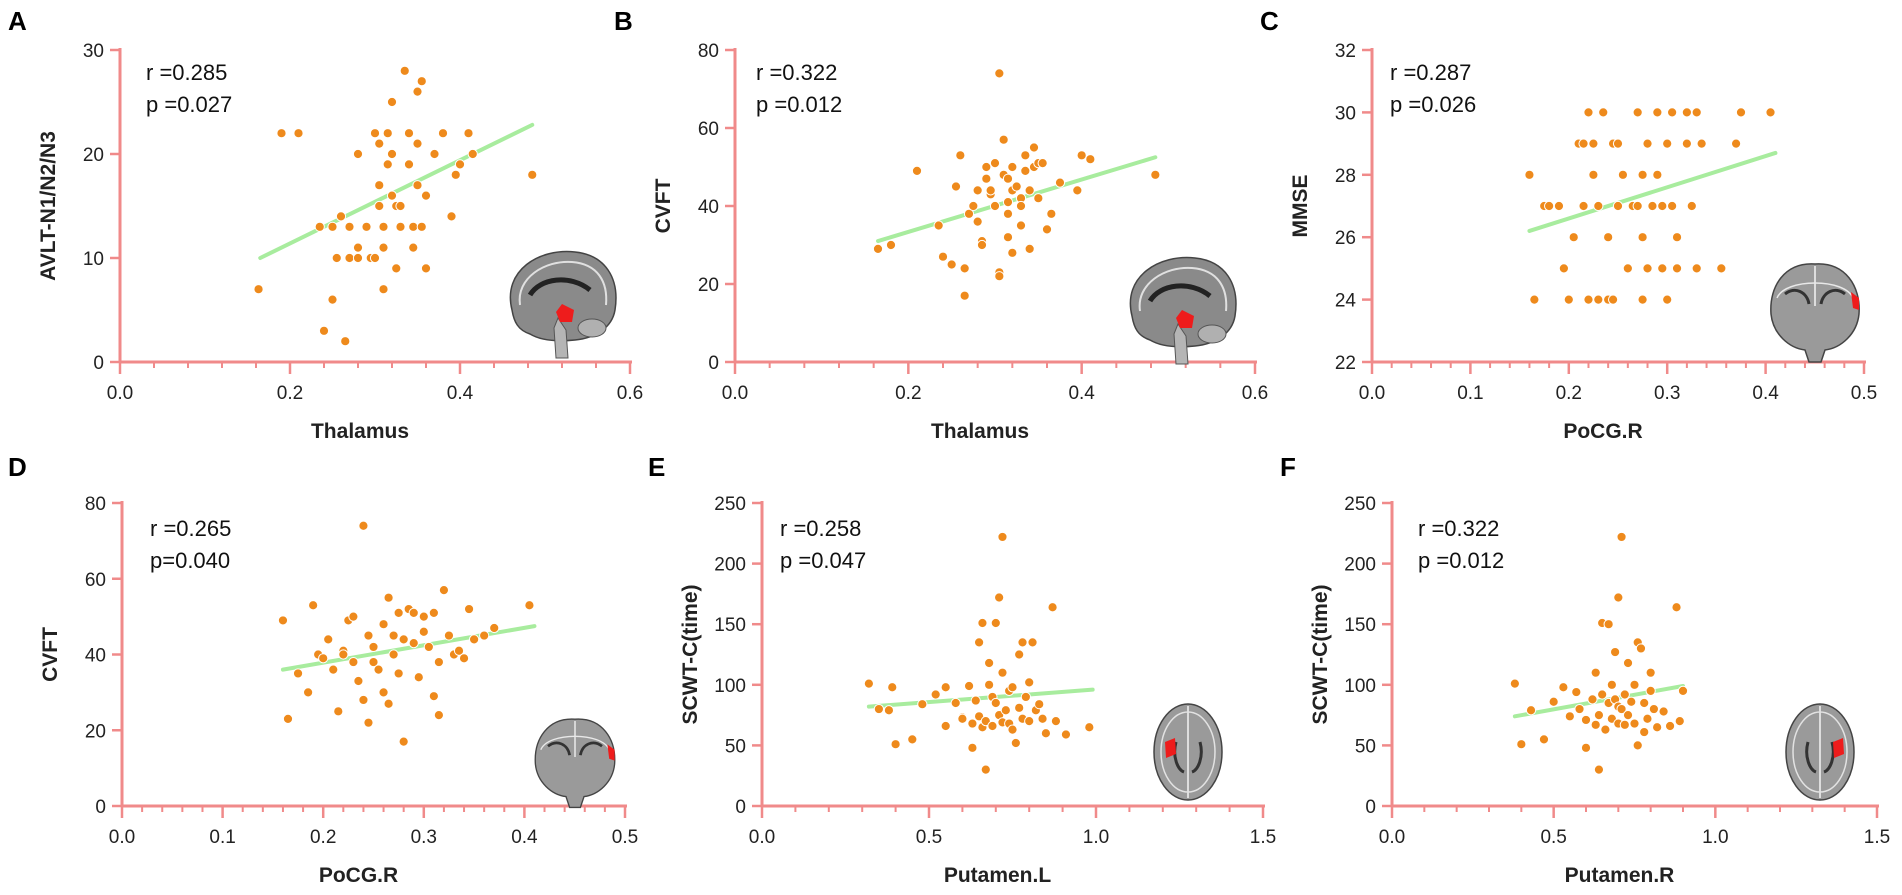 Image resolution: width=1902 pixels, height=895 pixels. Describe the element at coordinates (708, 51) in the screenshot. I see `y-tick-label: 80` at that location.